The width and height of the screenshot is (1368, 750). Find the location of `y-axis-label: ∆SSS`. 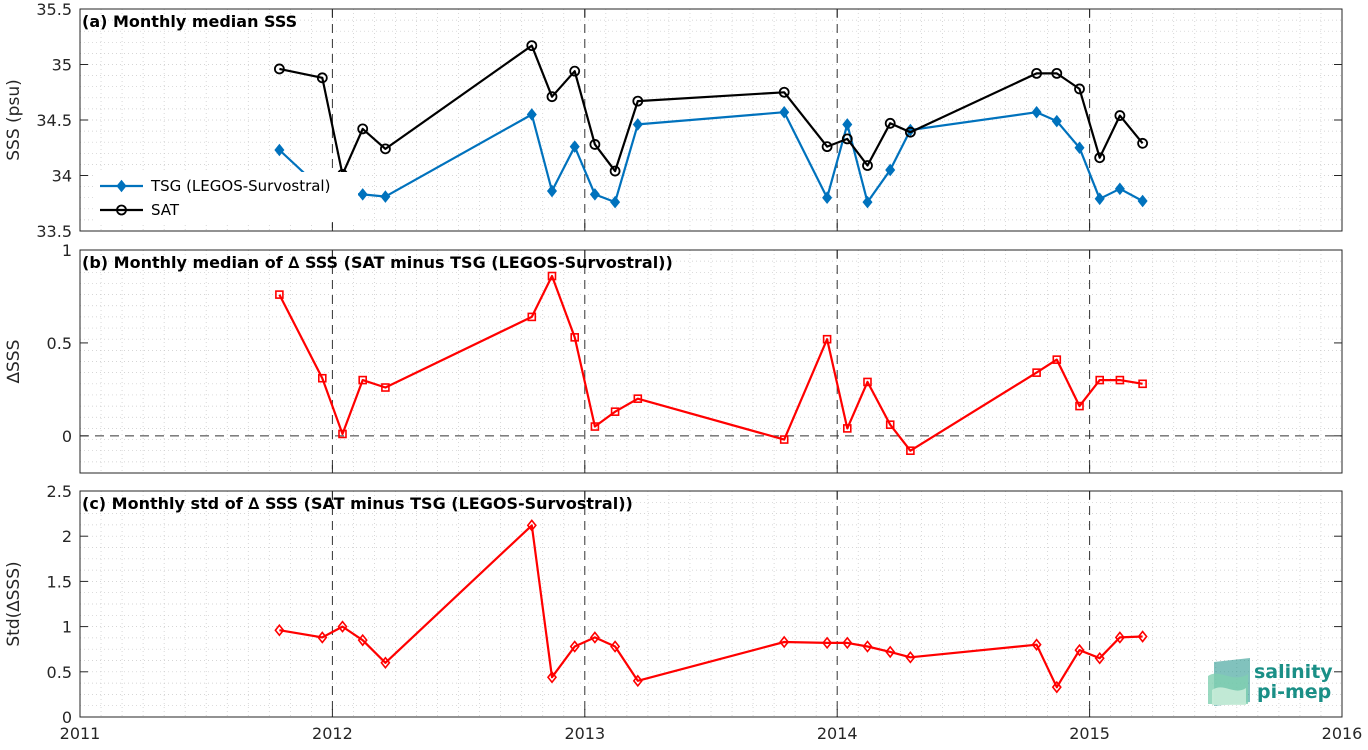

y-axis-label: ∆SSS is located at coordinates (14, 362).